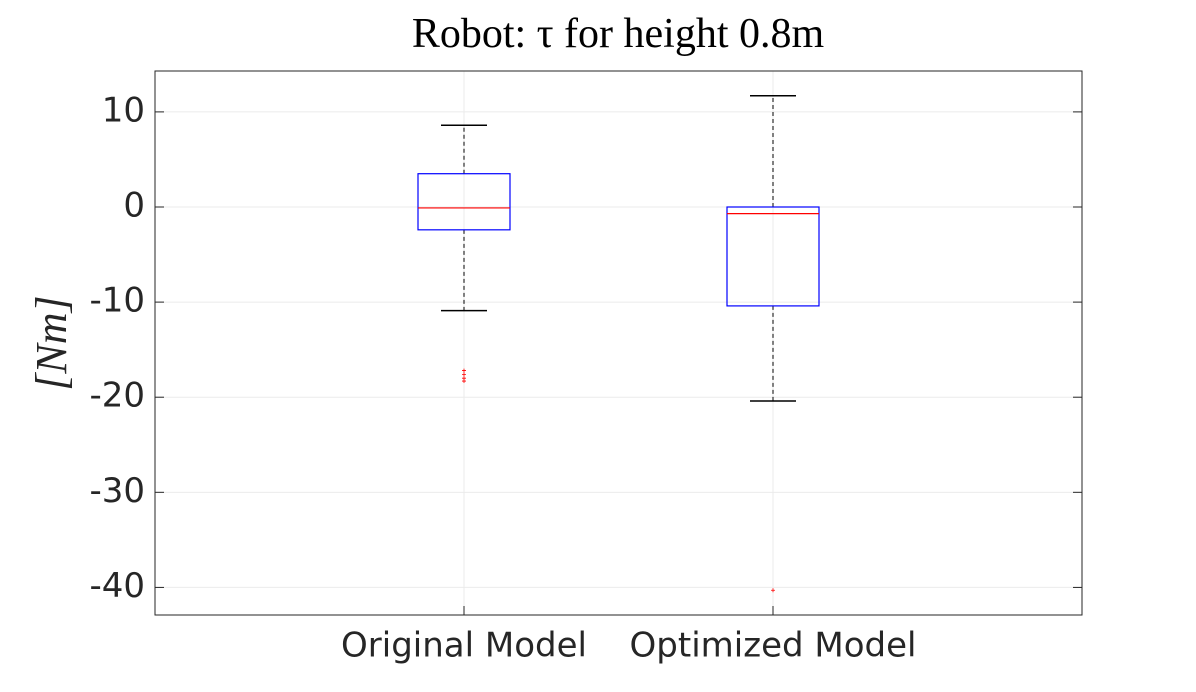 This screenshot has width=1196, height=692. I want to click on y-tick-label: -40, so click(117, 586).